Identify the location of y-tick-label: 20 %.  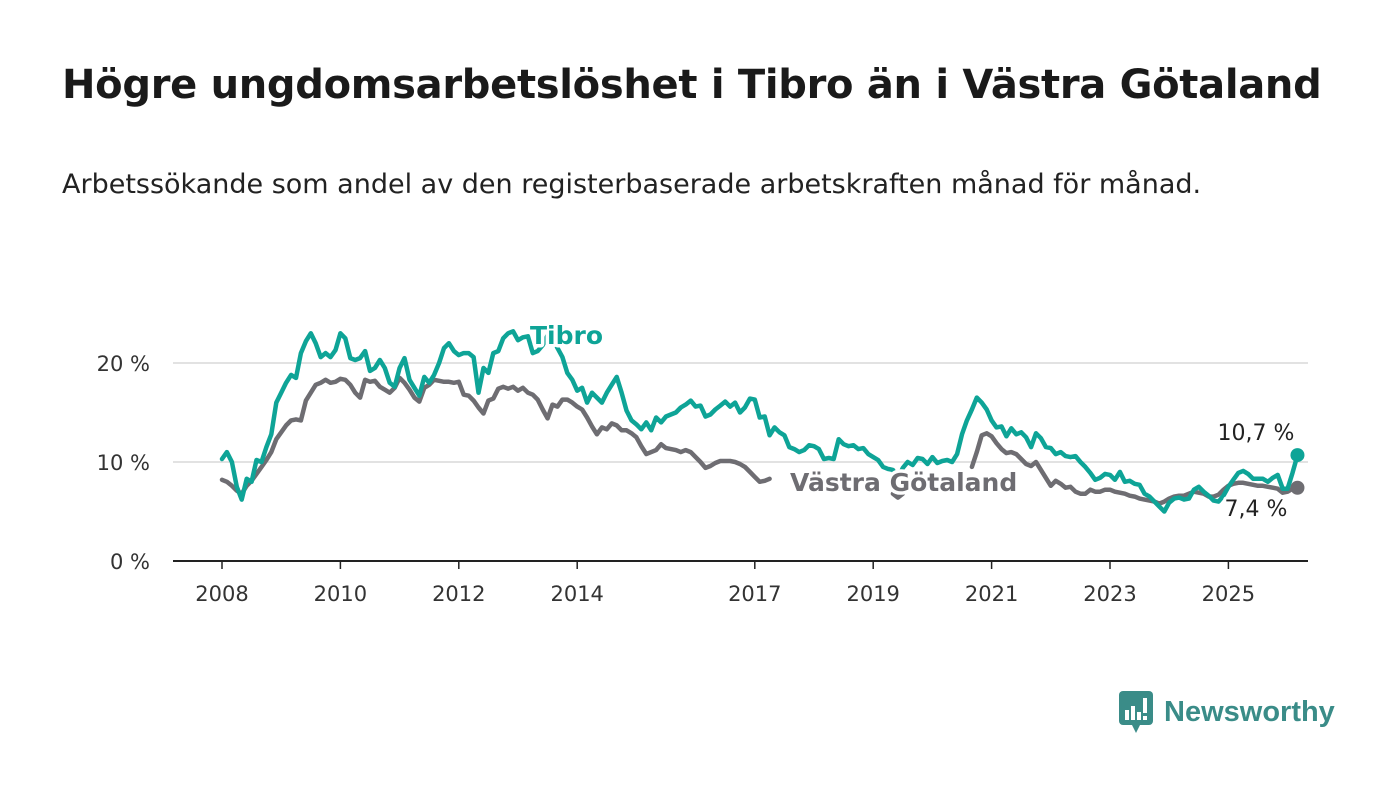
(123, 364).